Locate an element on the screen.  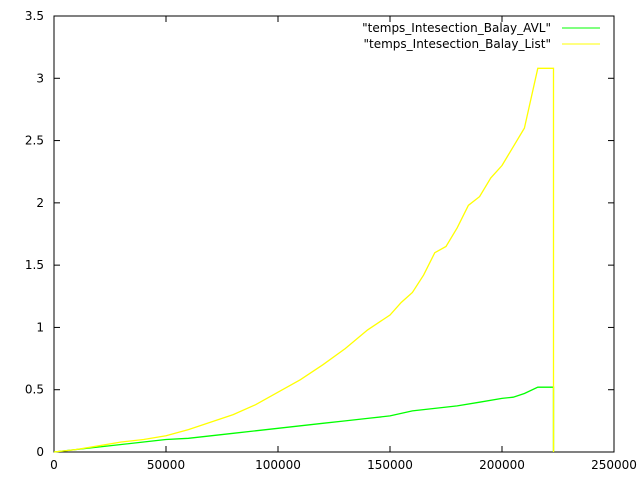
y-tick-label: 2 is located at coordinates (40, 203).